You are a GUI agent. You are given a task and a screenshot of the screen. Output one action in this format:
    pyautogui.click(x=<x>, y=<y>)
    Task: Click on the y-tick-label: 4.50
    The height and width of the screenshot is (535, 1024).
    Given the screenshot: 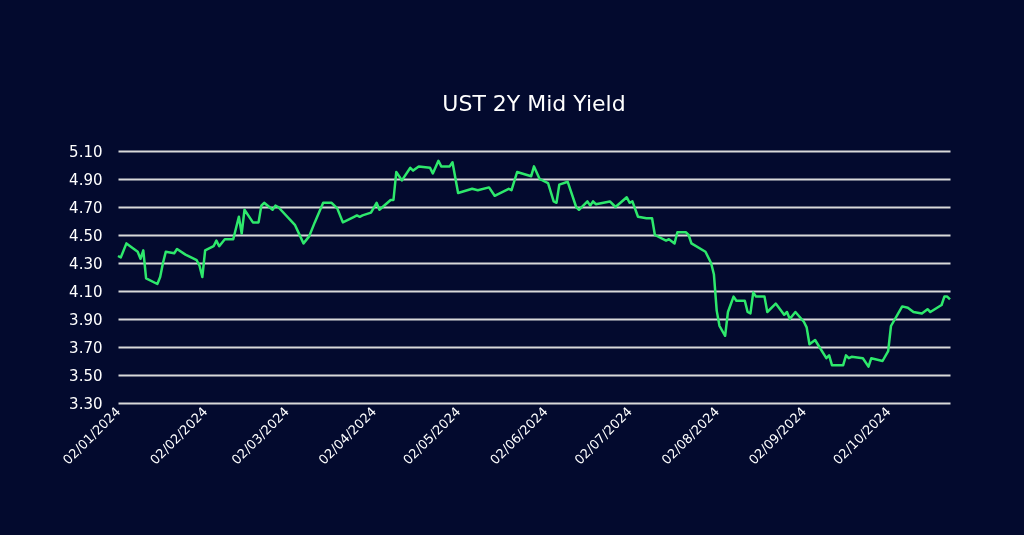 What is the action you would take?
    pyautogui.click(x=86, y=235)
    